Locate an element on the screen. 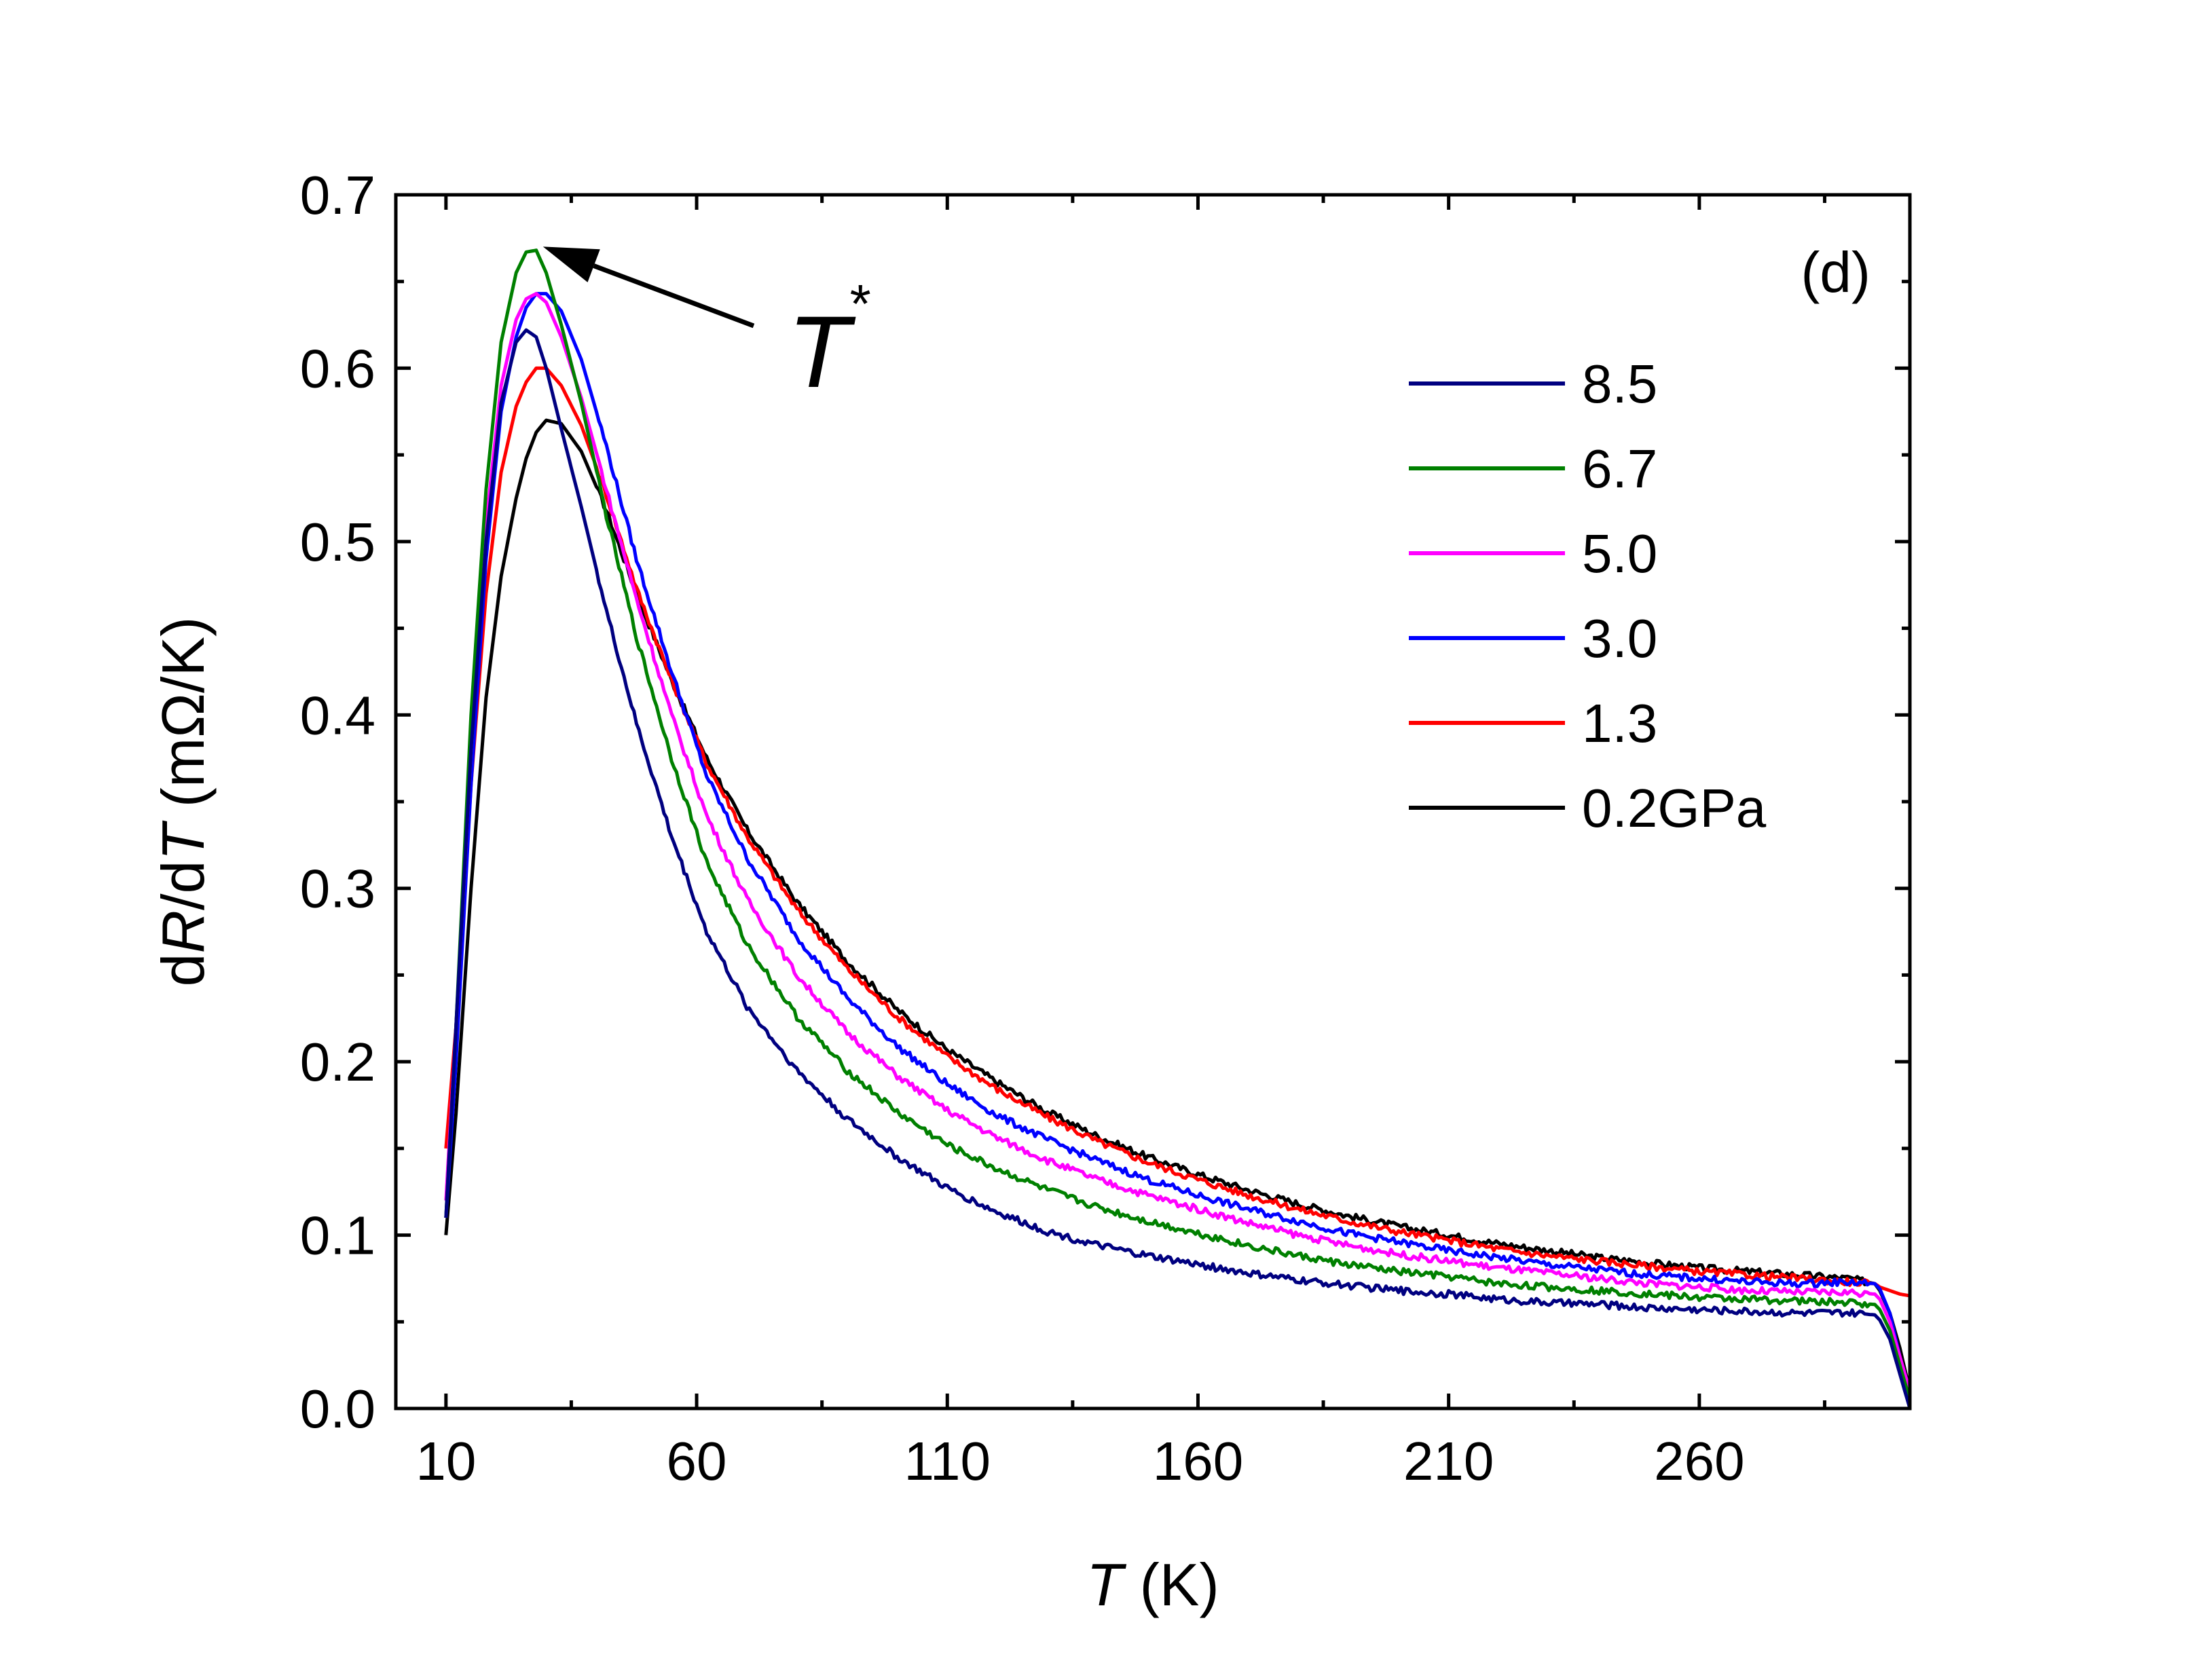  x-tick-label: 210 is located at coordinates (1448, 1461).